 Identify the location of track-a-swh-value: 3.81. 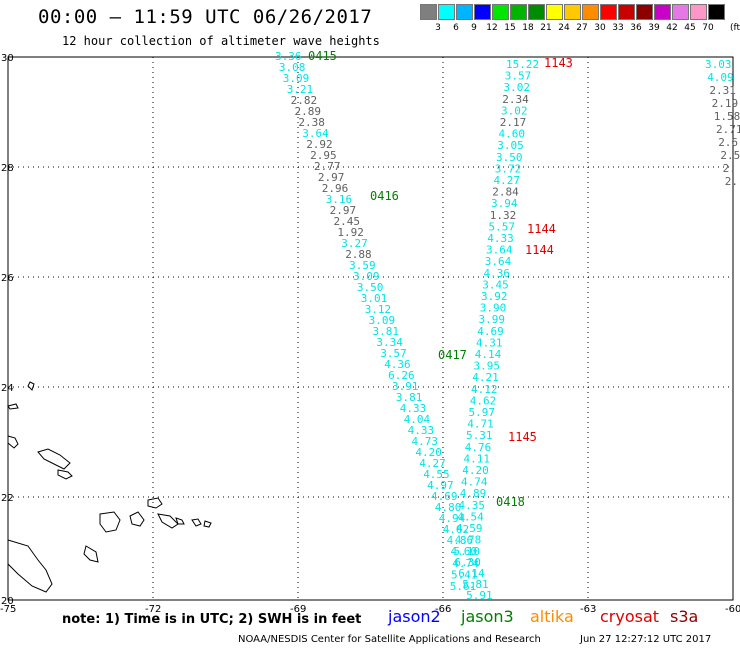
(386, 331).